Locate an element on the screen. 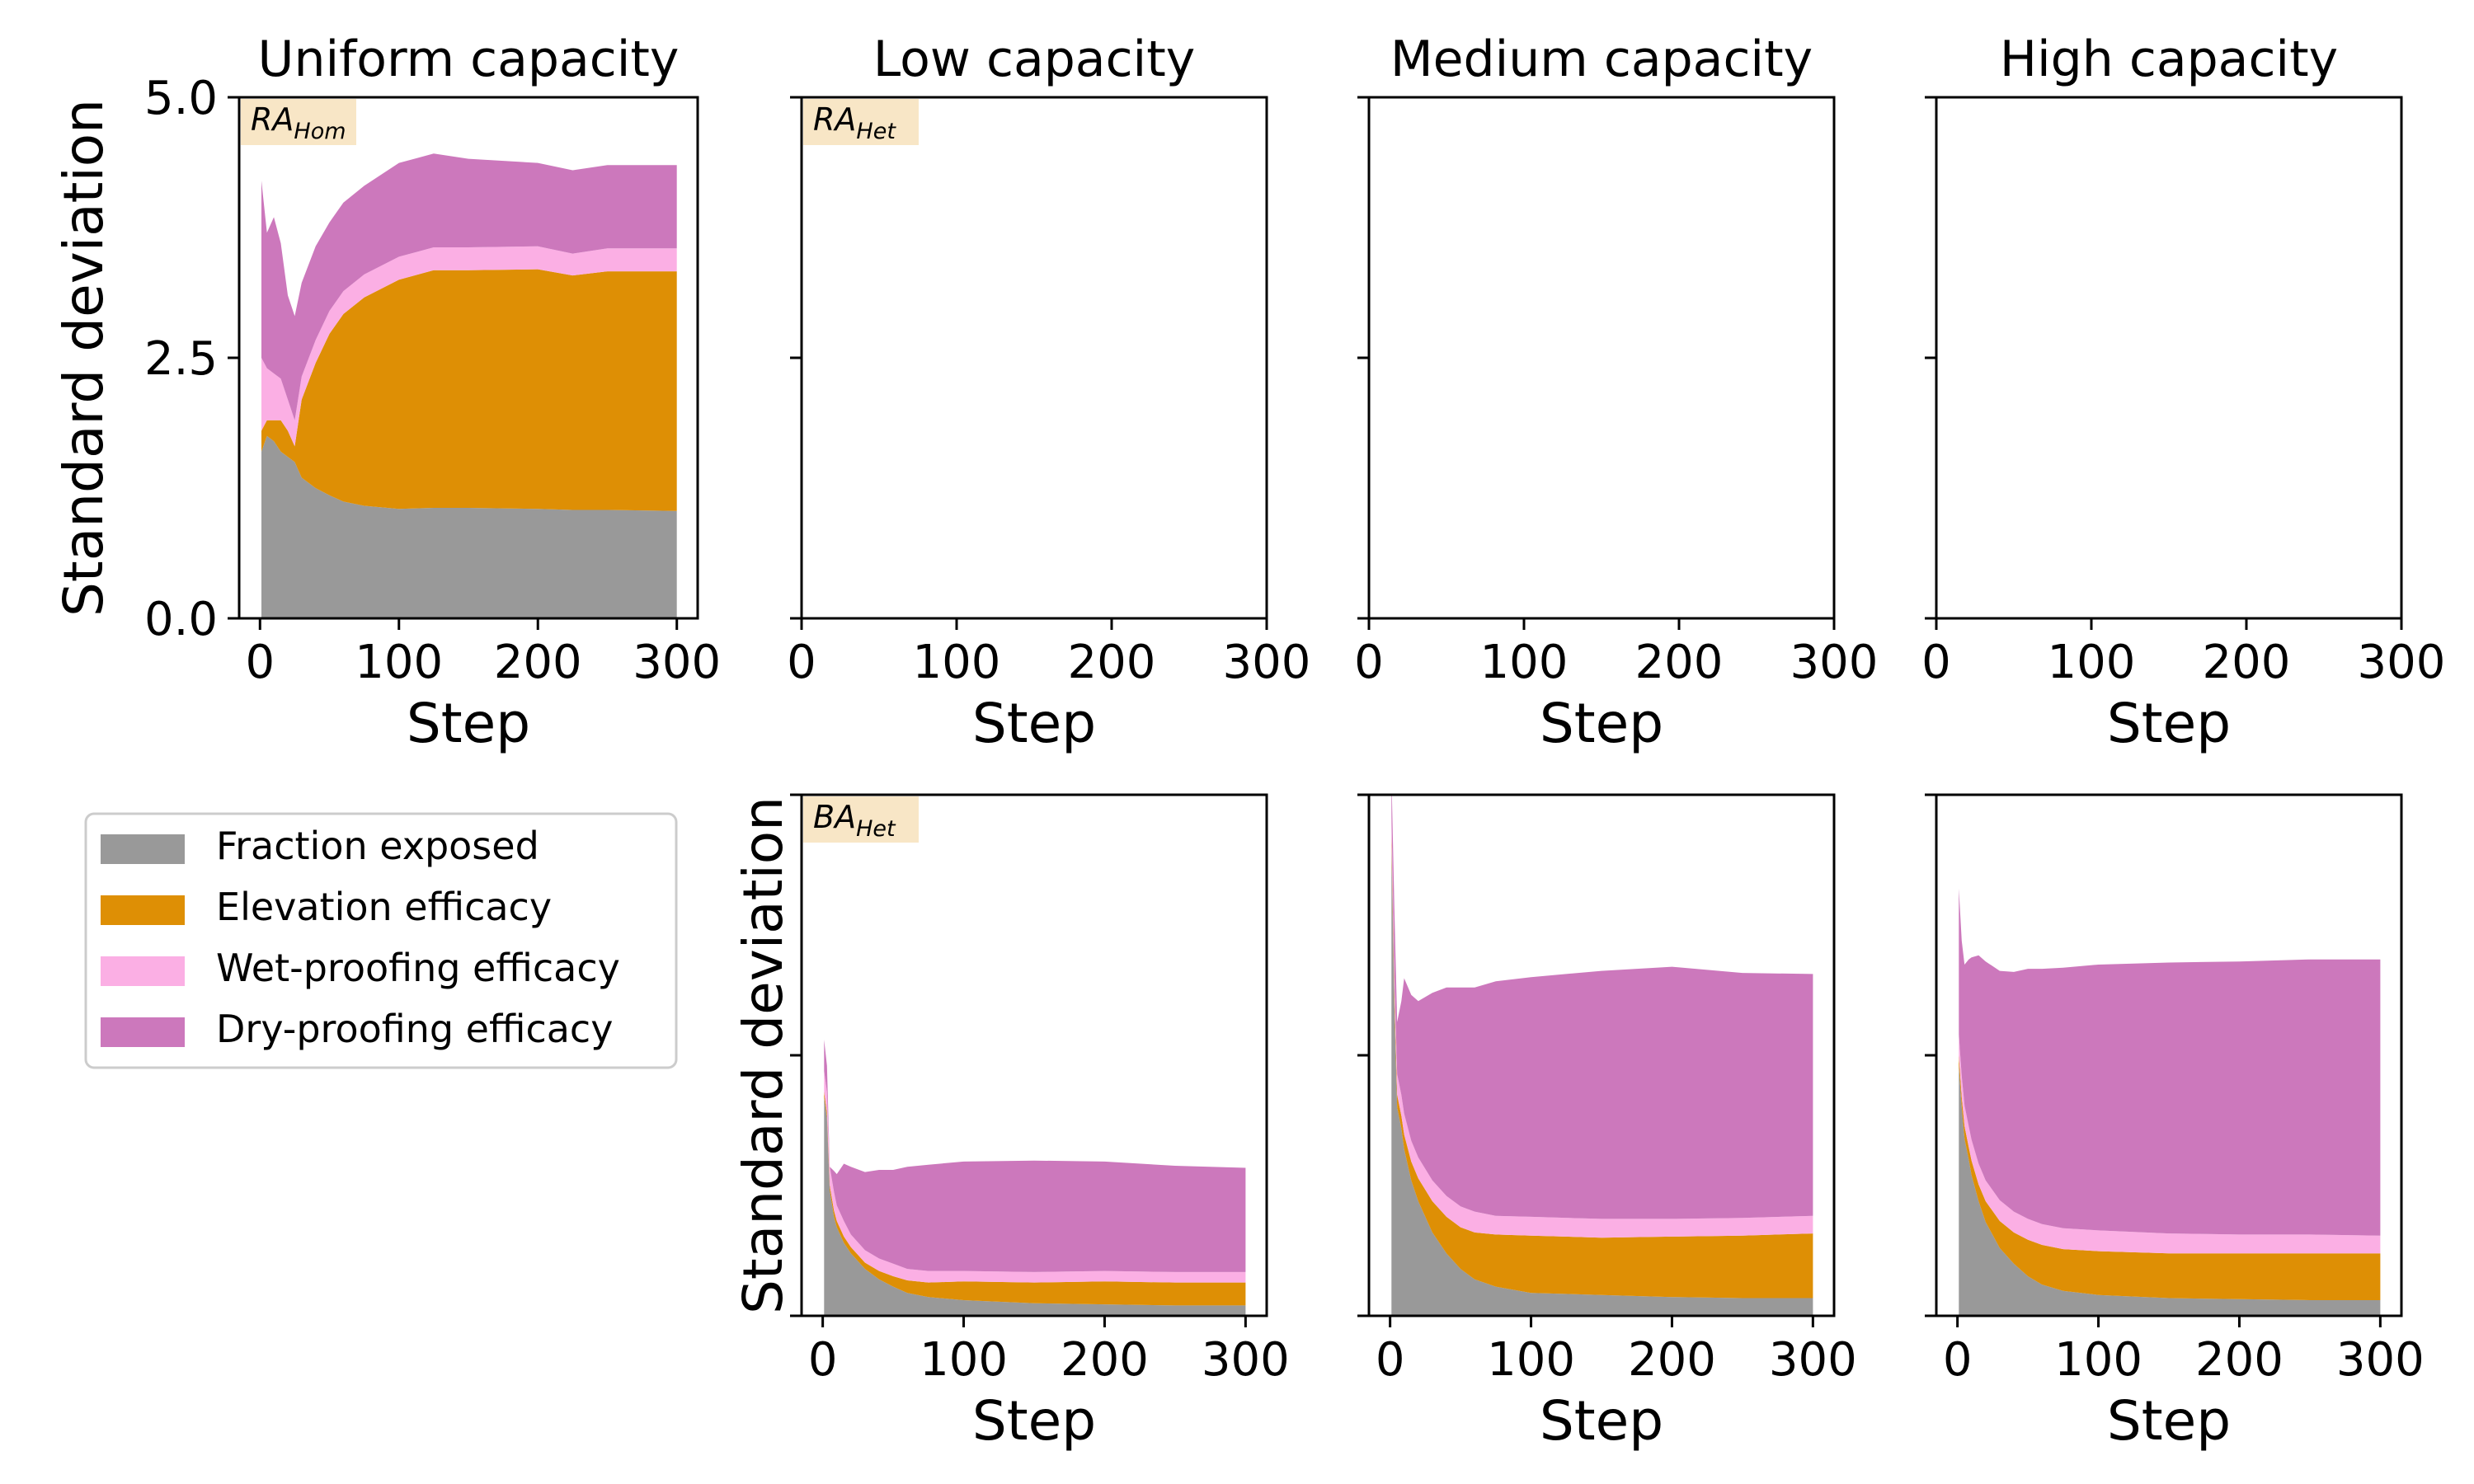 The image size is (2474, 1484). panel-title: Low capacity is located at coordinates (1034, 59).